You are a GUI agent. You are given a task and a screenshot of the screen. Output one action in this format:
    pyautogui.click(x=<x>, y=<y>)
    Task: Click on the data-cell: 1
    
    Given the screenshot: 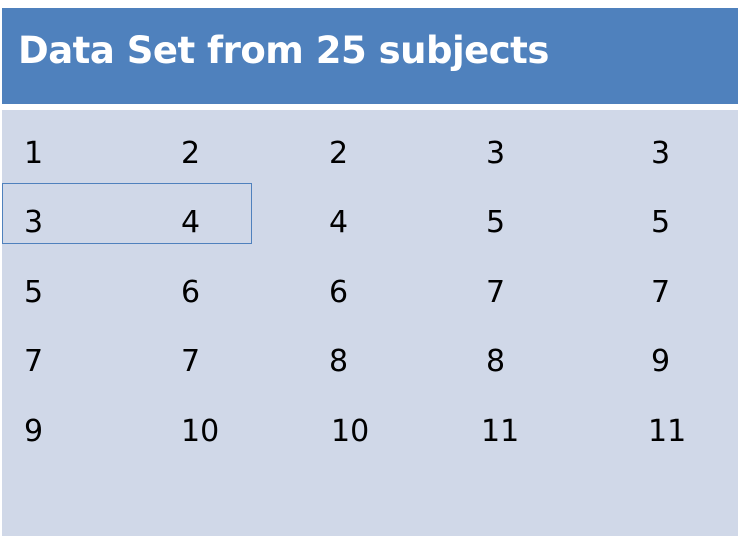 What is the action you would take?
    pyautogui.click(x=34, y=153)
    